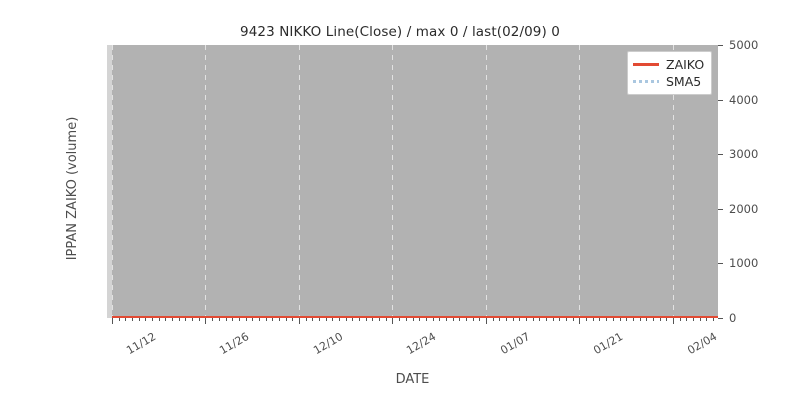 This screenshot has width=800, height=400. Describe the element at coordinates (733, 318) in the screenshot. I see `y-axis-tick-label: 0` at that location.